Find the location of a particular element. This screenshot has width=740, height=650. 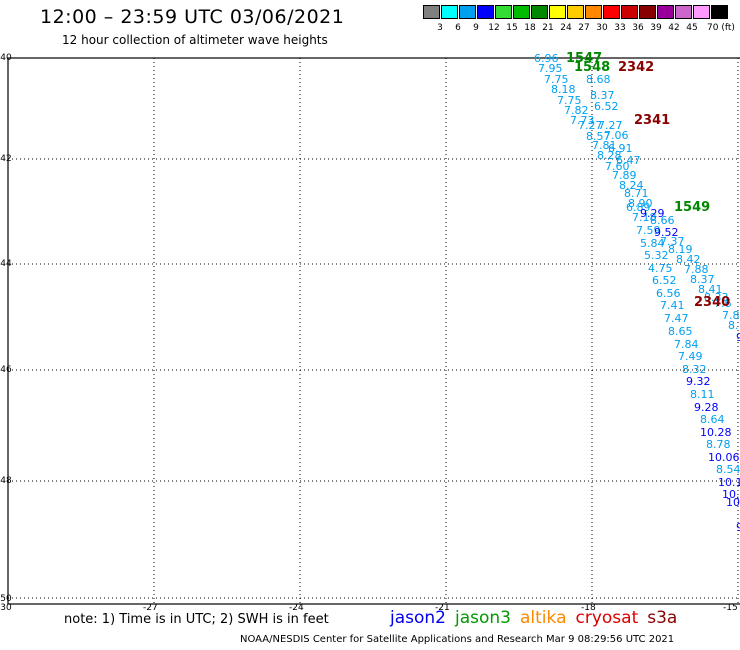

color-scale-label: 70 (ft) is located at coordinates (721, 28).